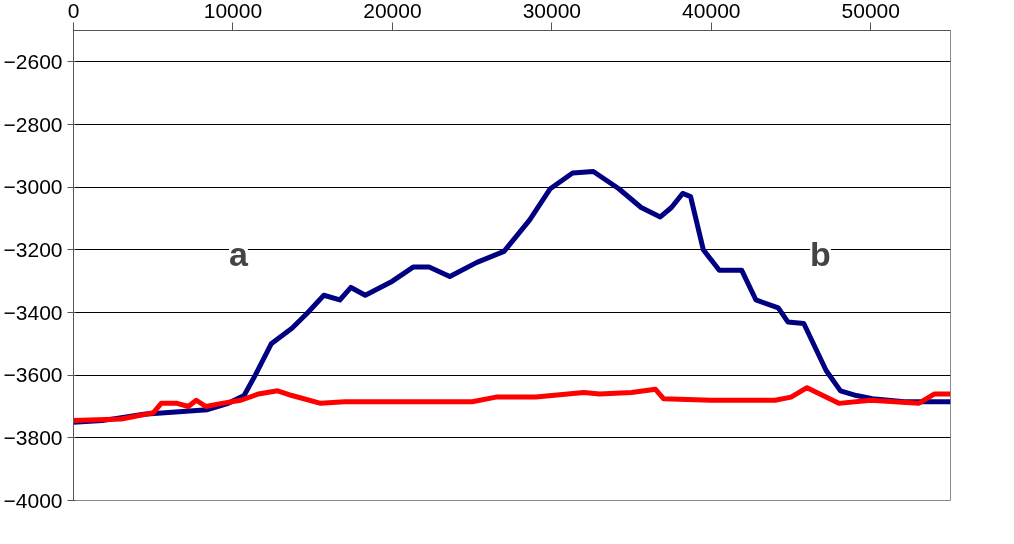 The height and width of the screenshot is (544, 1014). Describe the element at coordinates (33, 375) in the screenshot. I see `y-tick-label: −3600` at that location.